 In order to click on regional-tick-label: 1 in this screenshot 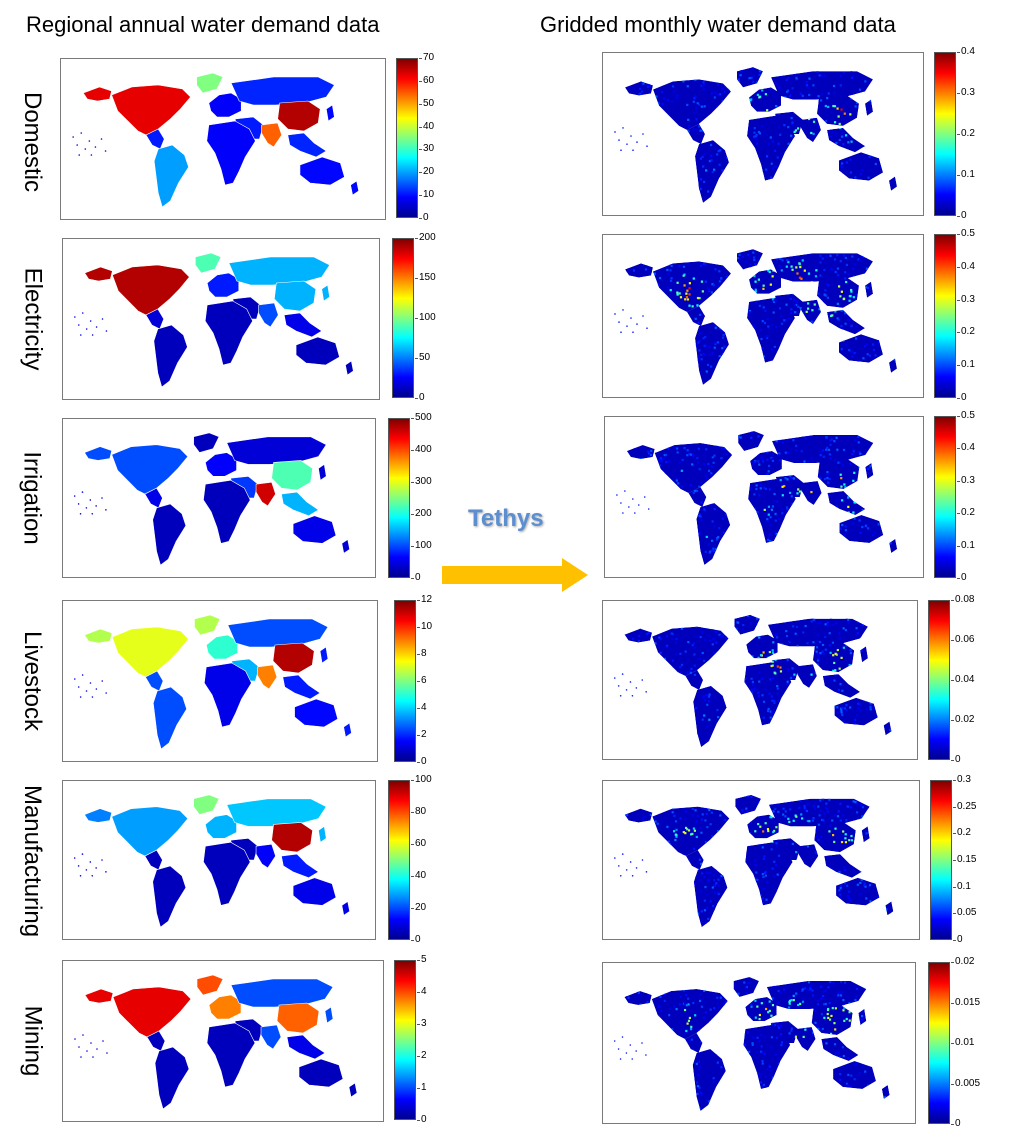, I will do `click(422, 1087)`.